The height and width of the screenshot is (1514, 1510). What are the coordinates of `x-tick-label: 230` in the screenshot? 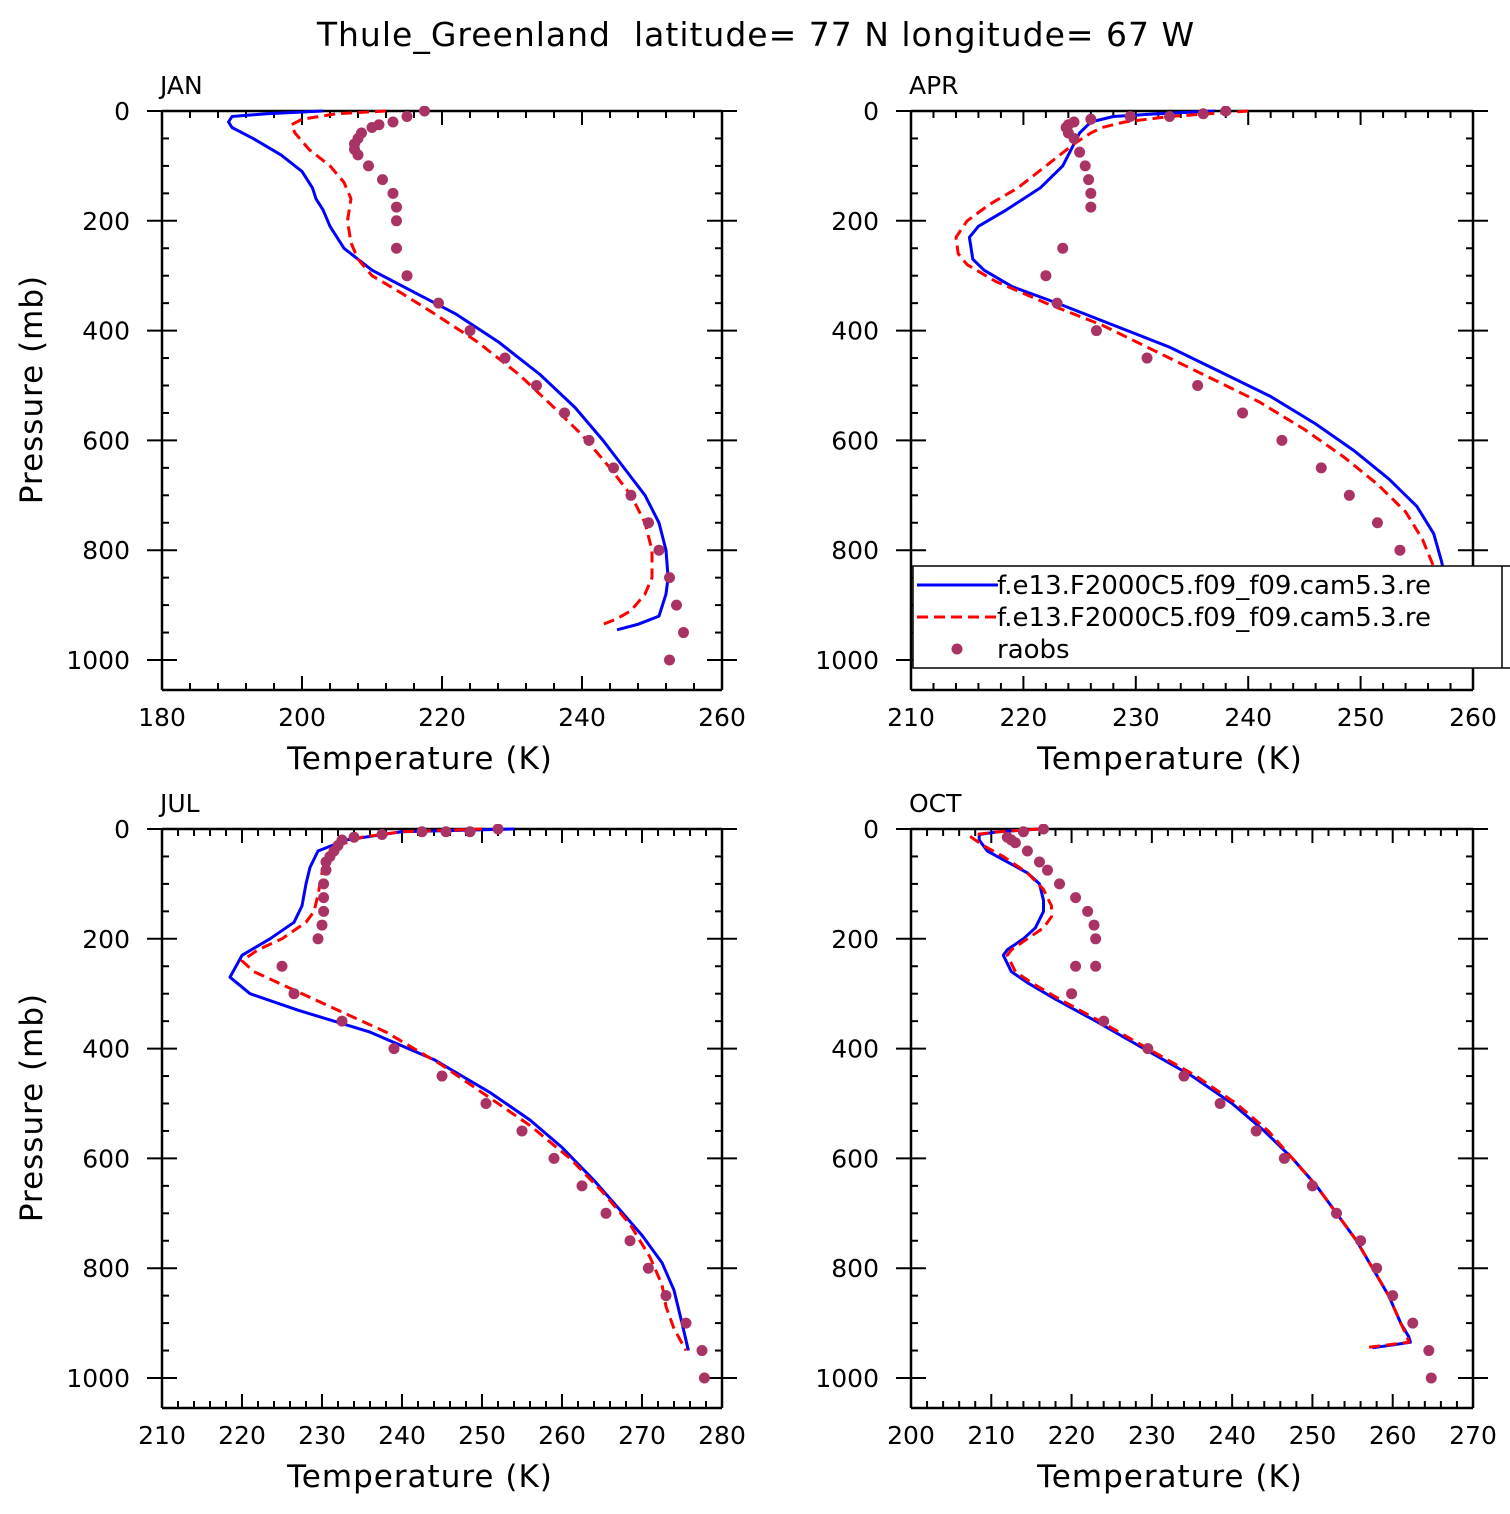 It's located at (1136, 717).